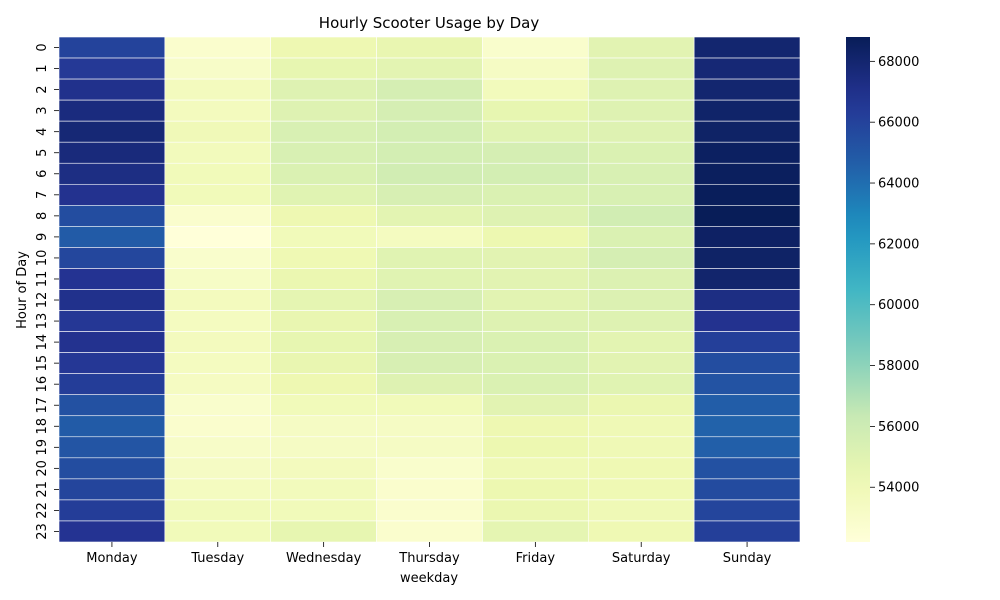 The height and width of the screenshot is (600, 1000). I want to click on y-tick-label: 10, so click(42, 258).